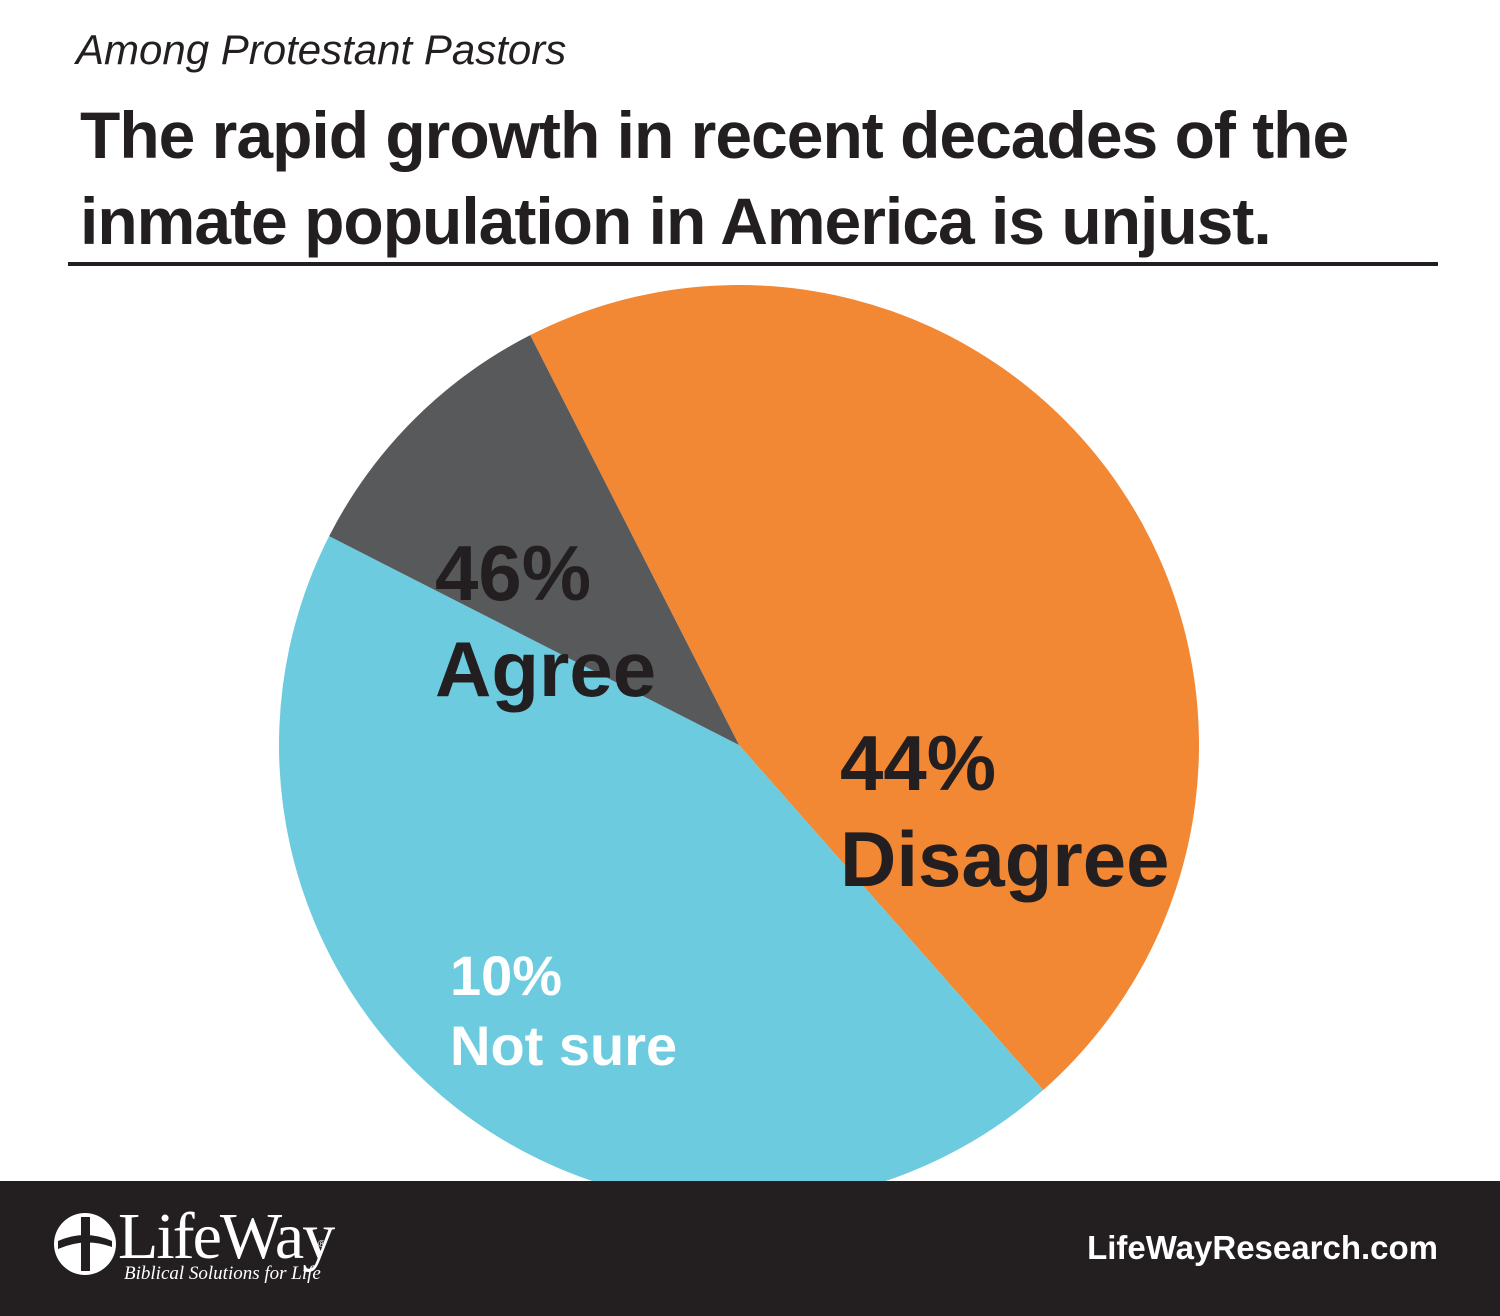 This screenshot has width=1500, height=1316. I want to click on slice-value-label-not-sure: 10%, so click(506, 975).